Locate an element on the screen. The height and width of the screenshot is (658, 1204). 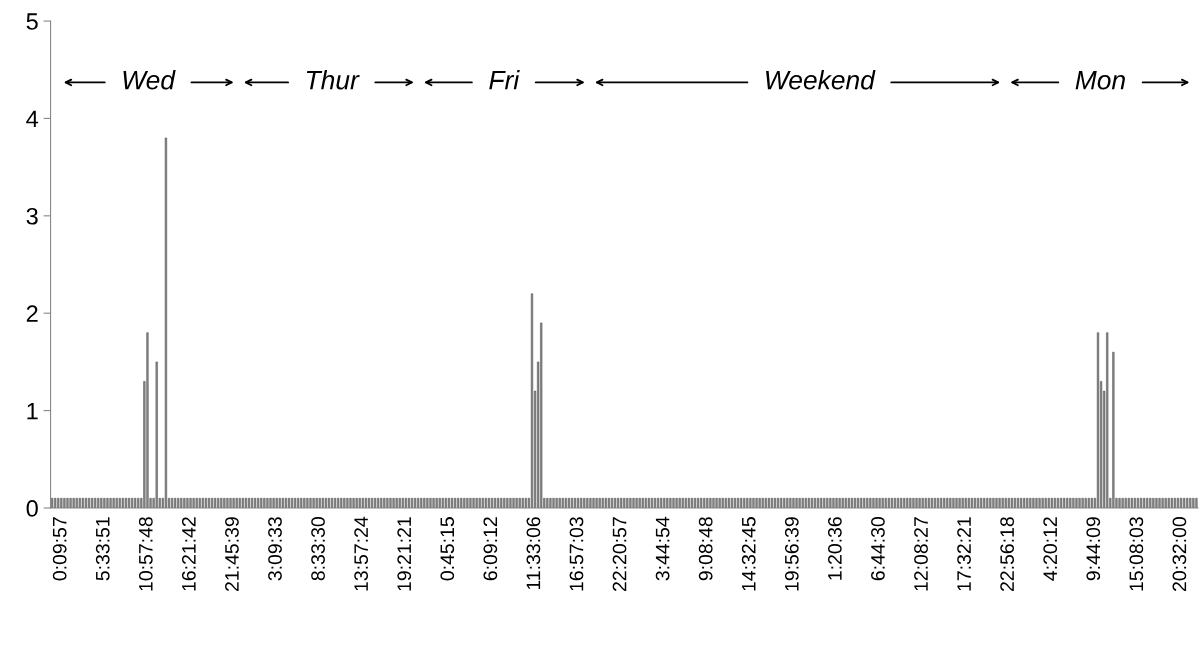
x-tick-label: 10:57:48 is located at coordinates (145, 554).